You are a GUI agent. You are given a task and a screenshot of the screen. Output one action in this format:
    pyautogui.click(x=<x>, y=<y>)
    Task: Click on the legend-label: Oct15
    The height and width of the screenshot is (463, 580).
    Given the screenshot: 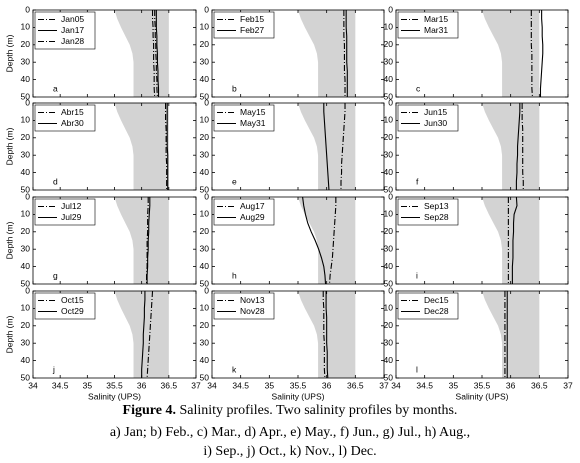 What is the action you would take?
    pyautogui.click(x=72, y=300)
    